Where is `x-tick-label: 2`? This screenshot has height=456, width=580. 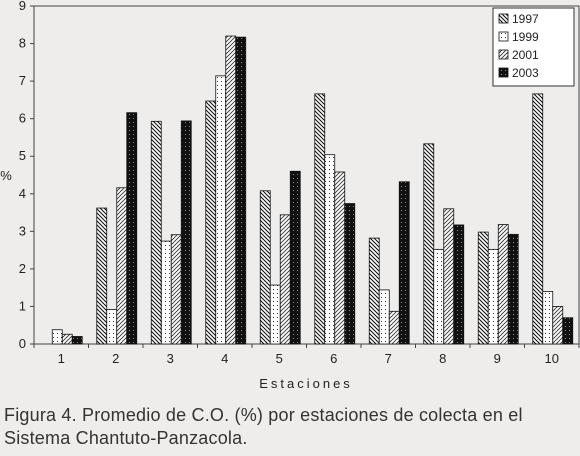 x-tick-label: 2 is located at coordinates (115, 358).